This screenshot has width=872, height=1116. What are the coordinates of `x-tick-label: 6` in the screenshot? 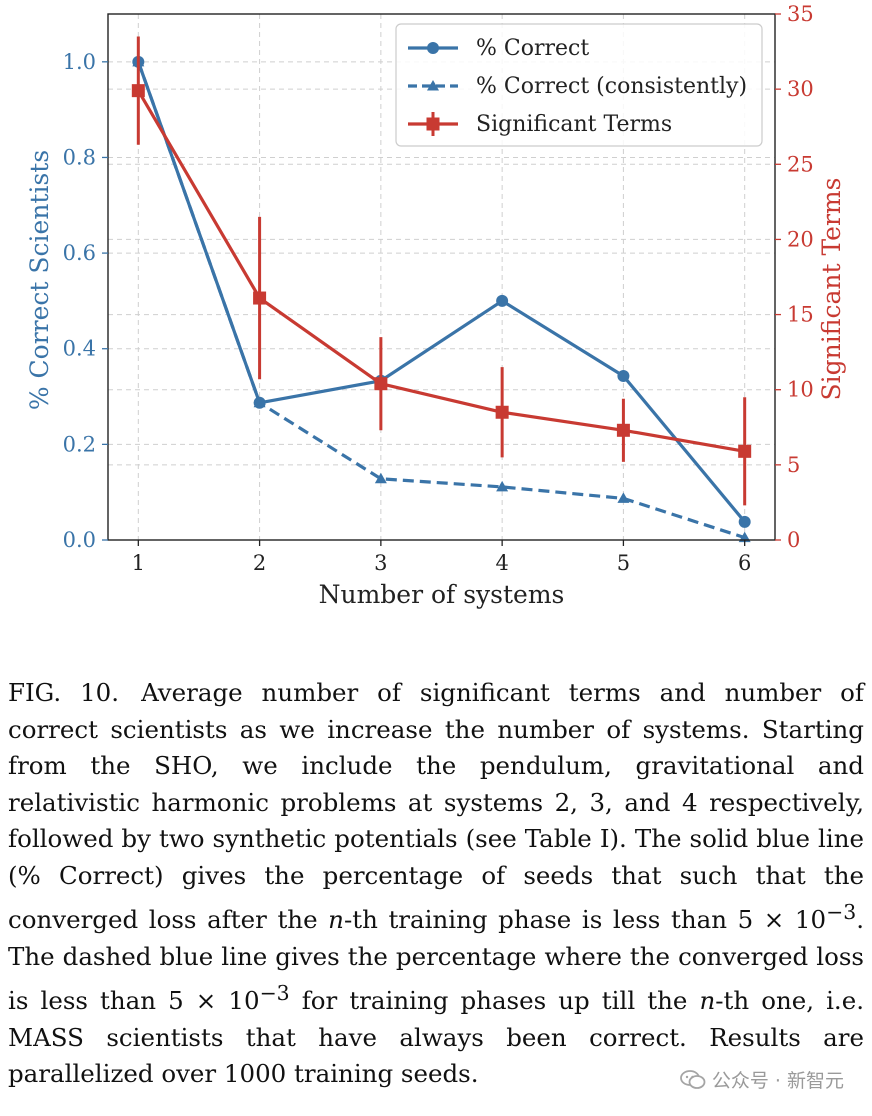 It's located at (744, 563).